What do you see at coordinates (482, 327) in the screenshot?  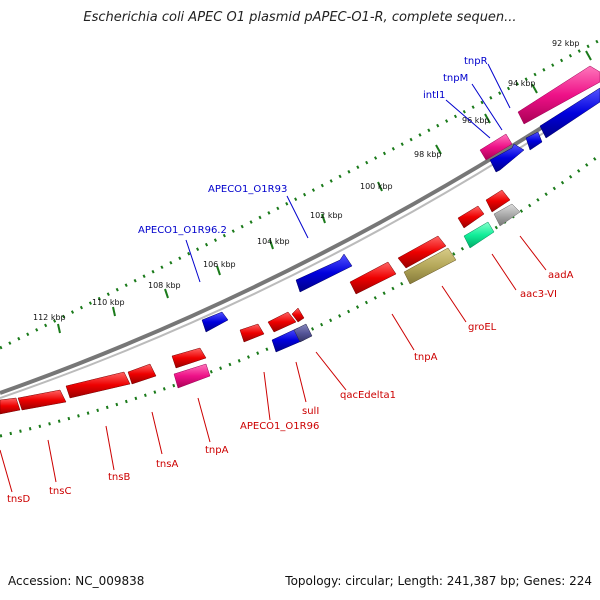 I see `gene-label-groEL: groEL` at bounding box center [482, 327].